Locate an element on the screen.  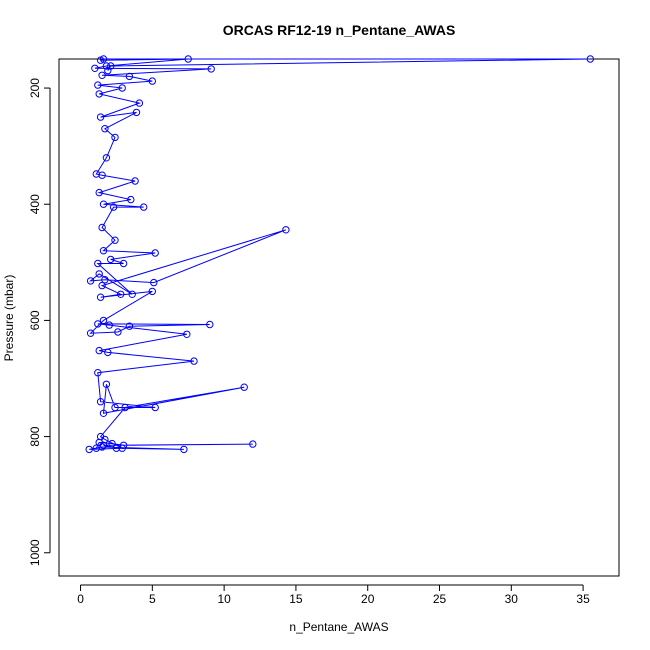
x-tick-label: 35 is located at coordinates (583, 599).